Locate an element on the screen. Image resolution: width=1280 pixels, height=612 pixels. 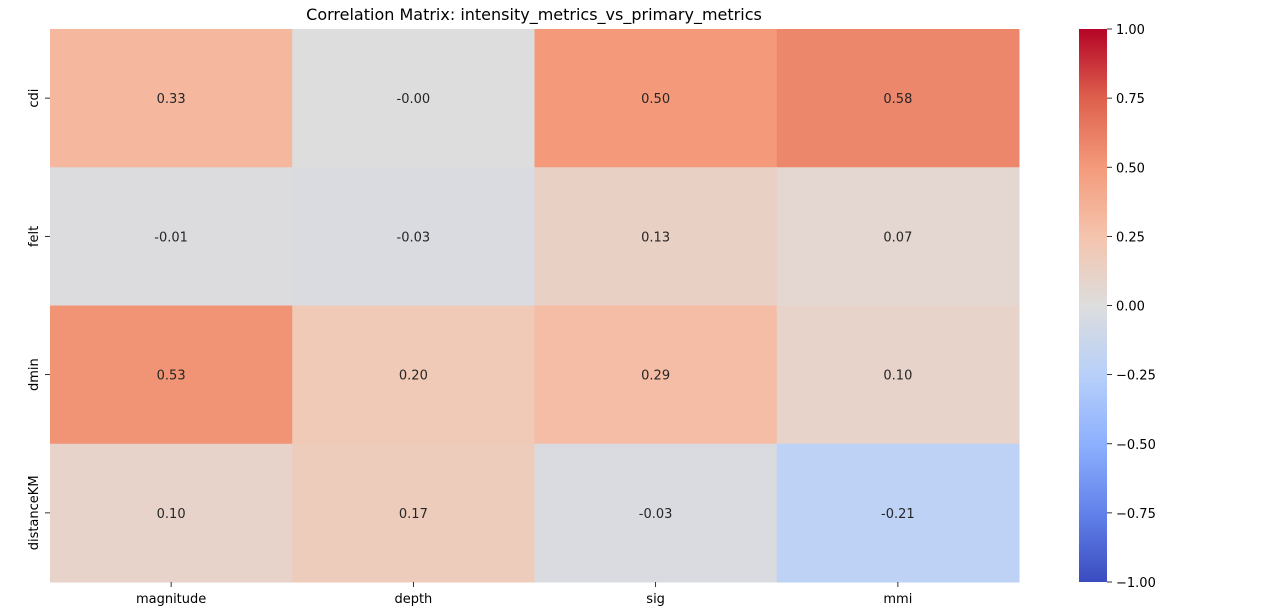
cell-value-label: -0.00 is located at coordinates (414, 99).